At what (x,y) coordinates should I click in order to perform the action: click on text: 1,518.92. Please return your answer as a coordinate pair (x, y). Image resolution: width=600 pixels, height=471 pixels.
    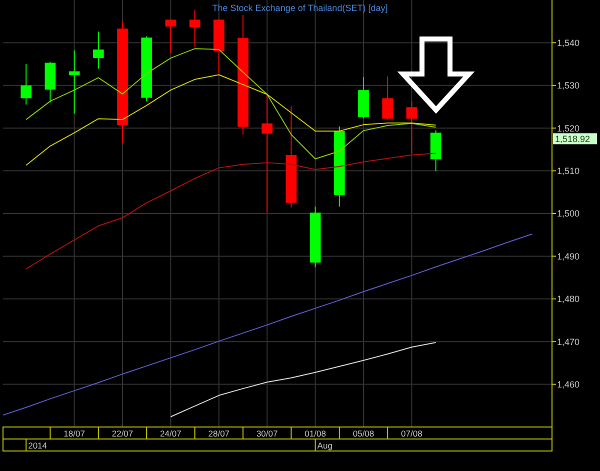
    Looking at the image, I should click on (572, 139).